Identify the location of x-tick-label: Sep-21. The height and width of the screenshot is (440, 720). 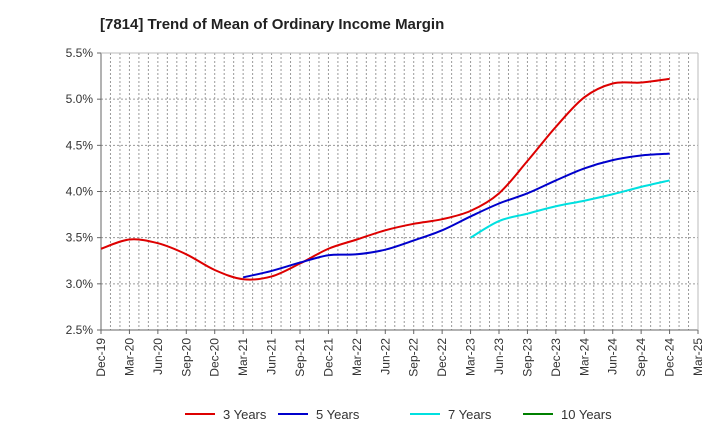
(300, 357).